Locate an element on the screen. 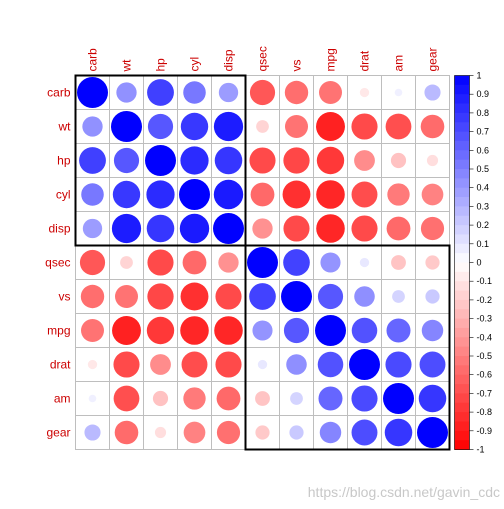 The height and width of the screenshot is (509, 504). col-label-wt: wt is located at coordinates (127, 66).